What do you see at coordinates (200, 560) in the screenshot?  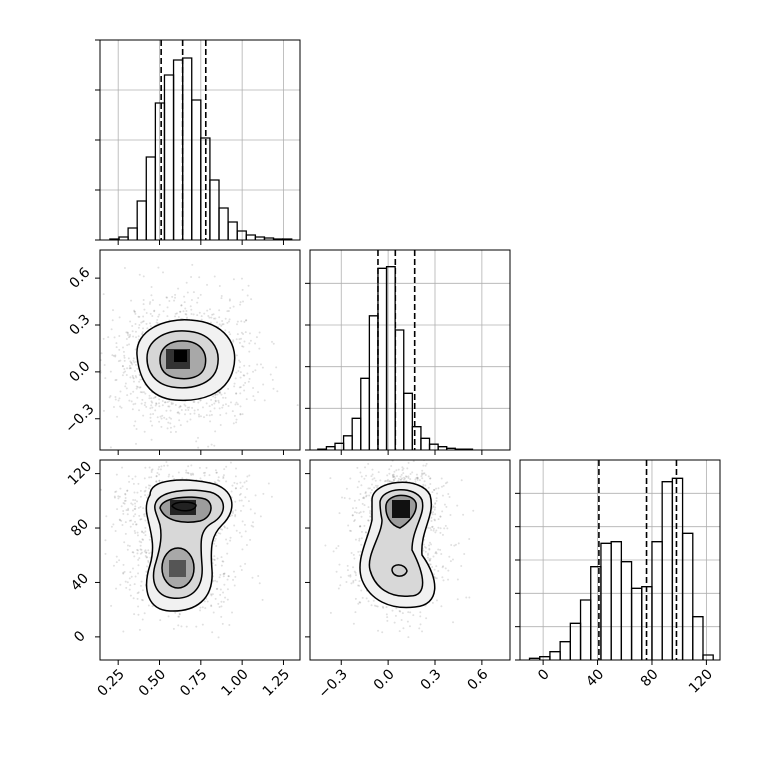 I see `panel-frame` at bounding box center [200, 560].